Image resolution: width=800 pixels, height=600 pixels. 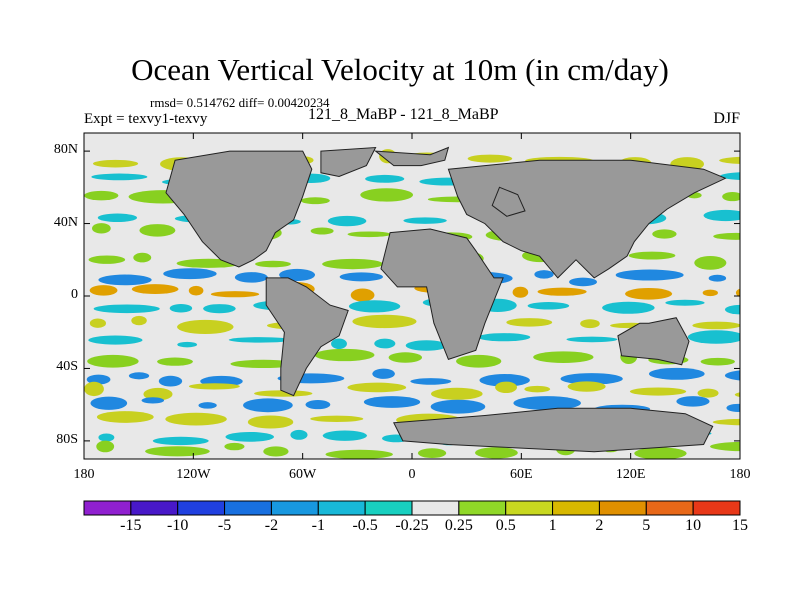 What do you see at coordinates (146, 119) in the screenshot?
I see `experiment-label: Expt = texvy1-texvy` at bounding box center [146, 119].